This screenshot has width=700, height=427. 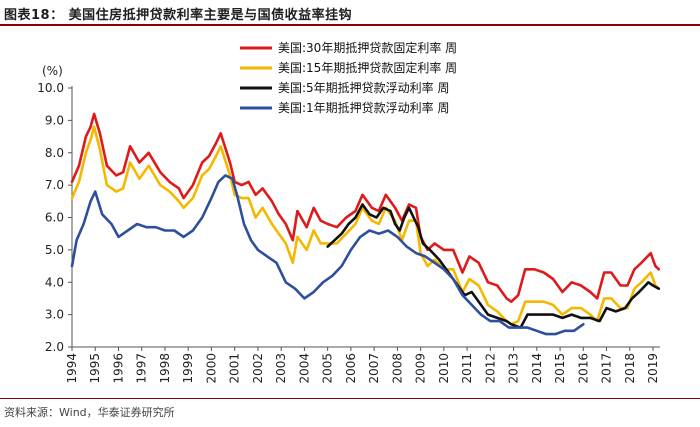 What do you see at coordinates (211, 368) in the screenshot?
I see `x-tick-label: 2000` at bounding box center [211, 368].